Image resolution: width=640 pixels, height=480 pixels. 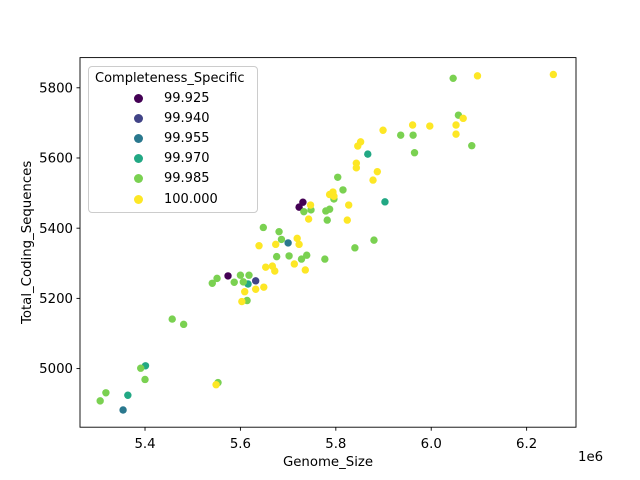 What do you see at coordinates (431, 444) in the screenshot?
I see `x-tick-label: 6.0` at bounding box center [431, 444].